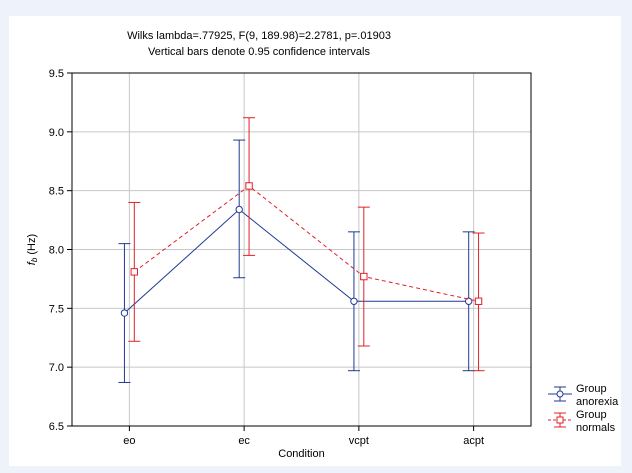  What do you see at coordinates (129, 441) in the screenshot?
I see `x-tick-label: eo` at bounding box center [129, 441].